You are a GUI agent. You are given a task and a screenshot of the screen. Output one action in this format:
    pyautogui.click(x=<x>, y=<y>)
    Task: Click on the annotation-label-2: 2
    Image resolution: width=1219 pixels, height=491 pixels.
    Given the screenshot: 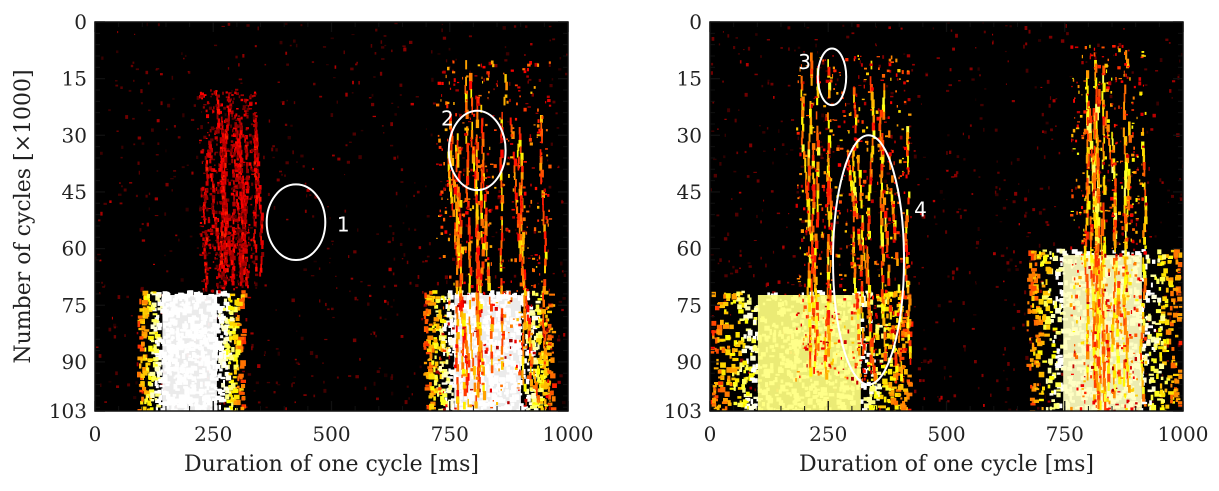 What is the action you would take?
    pyautogui.click(x=447, y=119)
    